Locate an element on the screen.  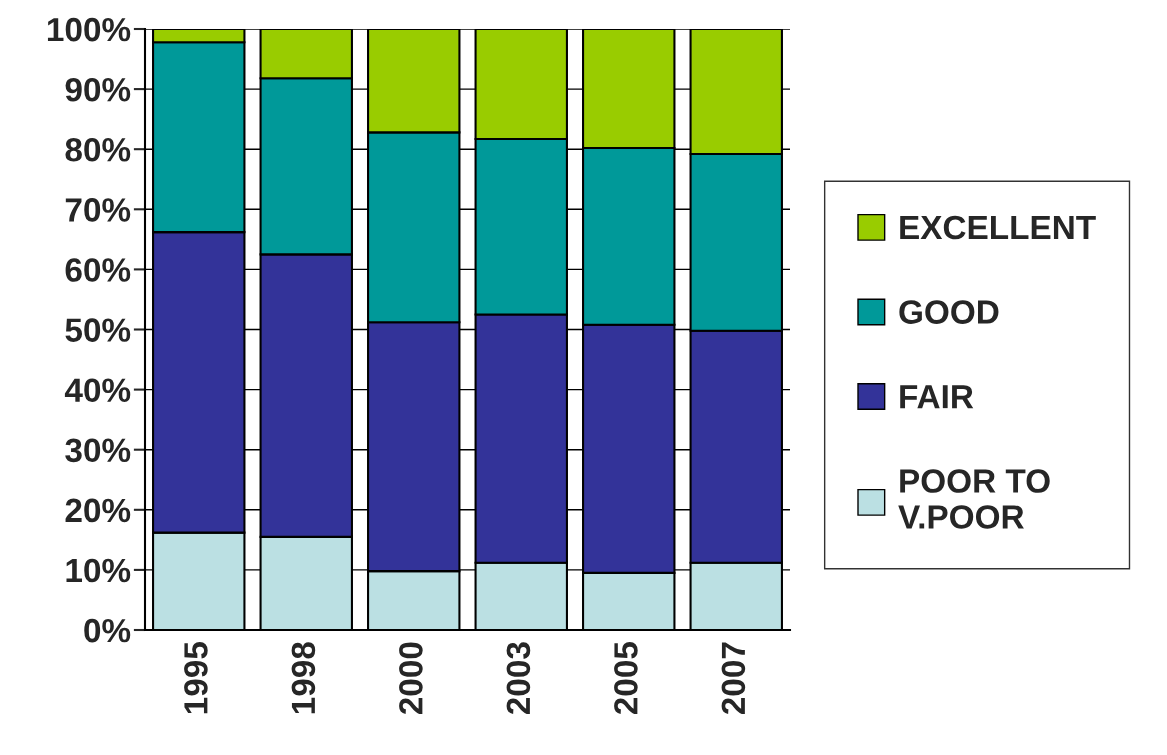
x-tick-label: 2005 is located at coordinates (626, 678).